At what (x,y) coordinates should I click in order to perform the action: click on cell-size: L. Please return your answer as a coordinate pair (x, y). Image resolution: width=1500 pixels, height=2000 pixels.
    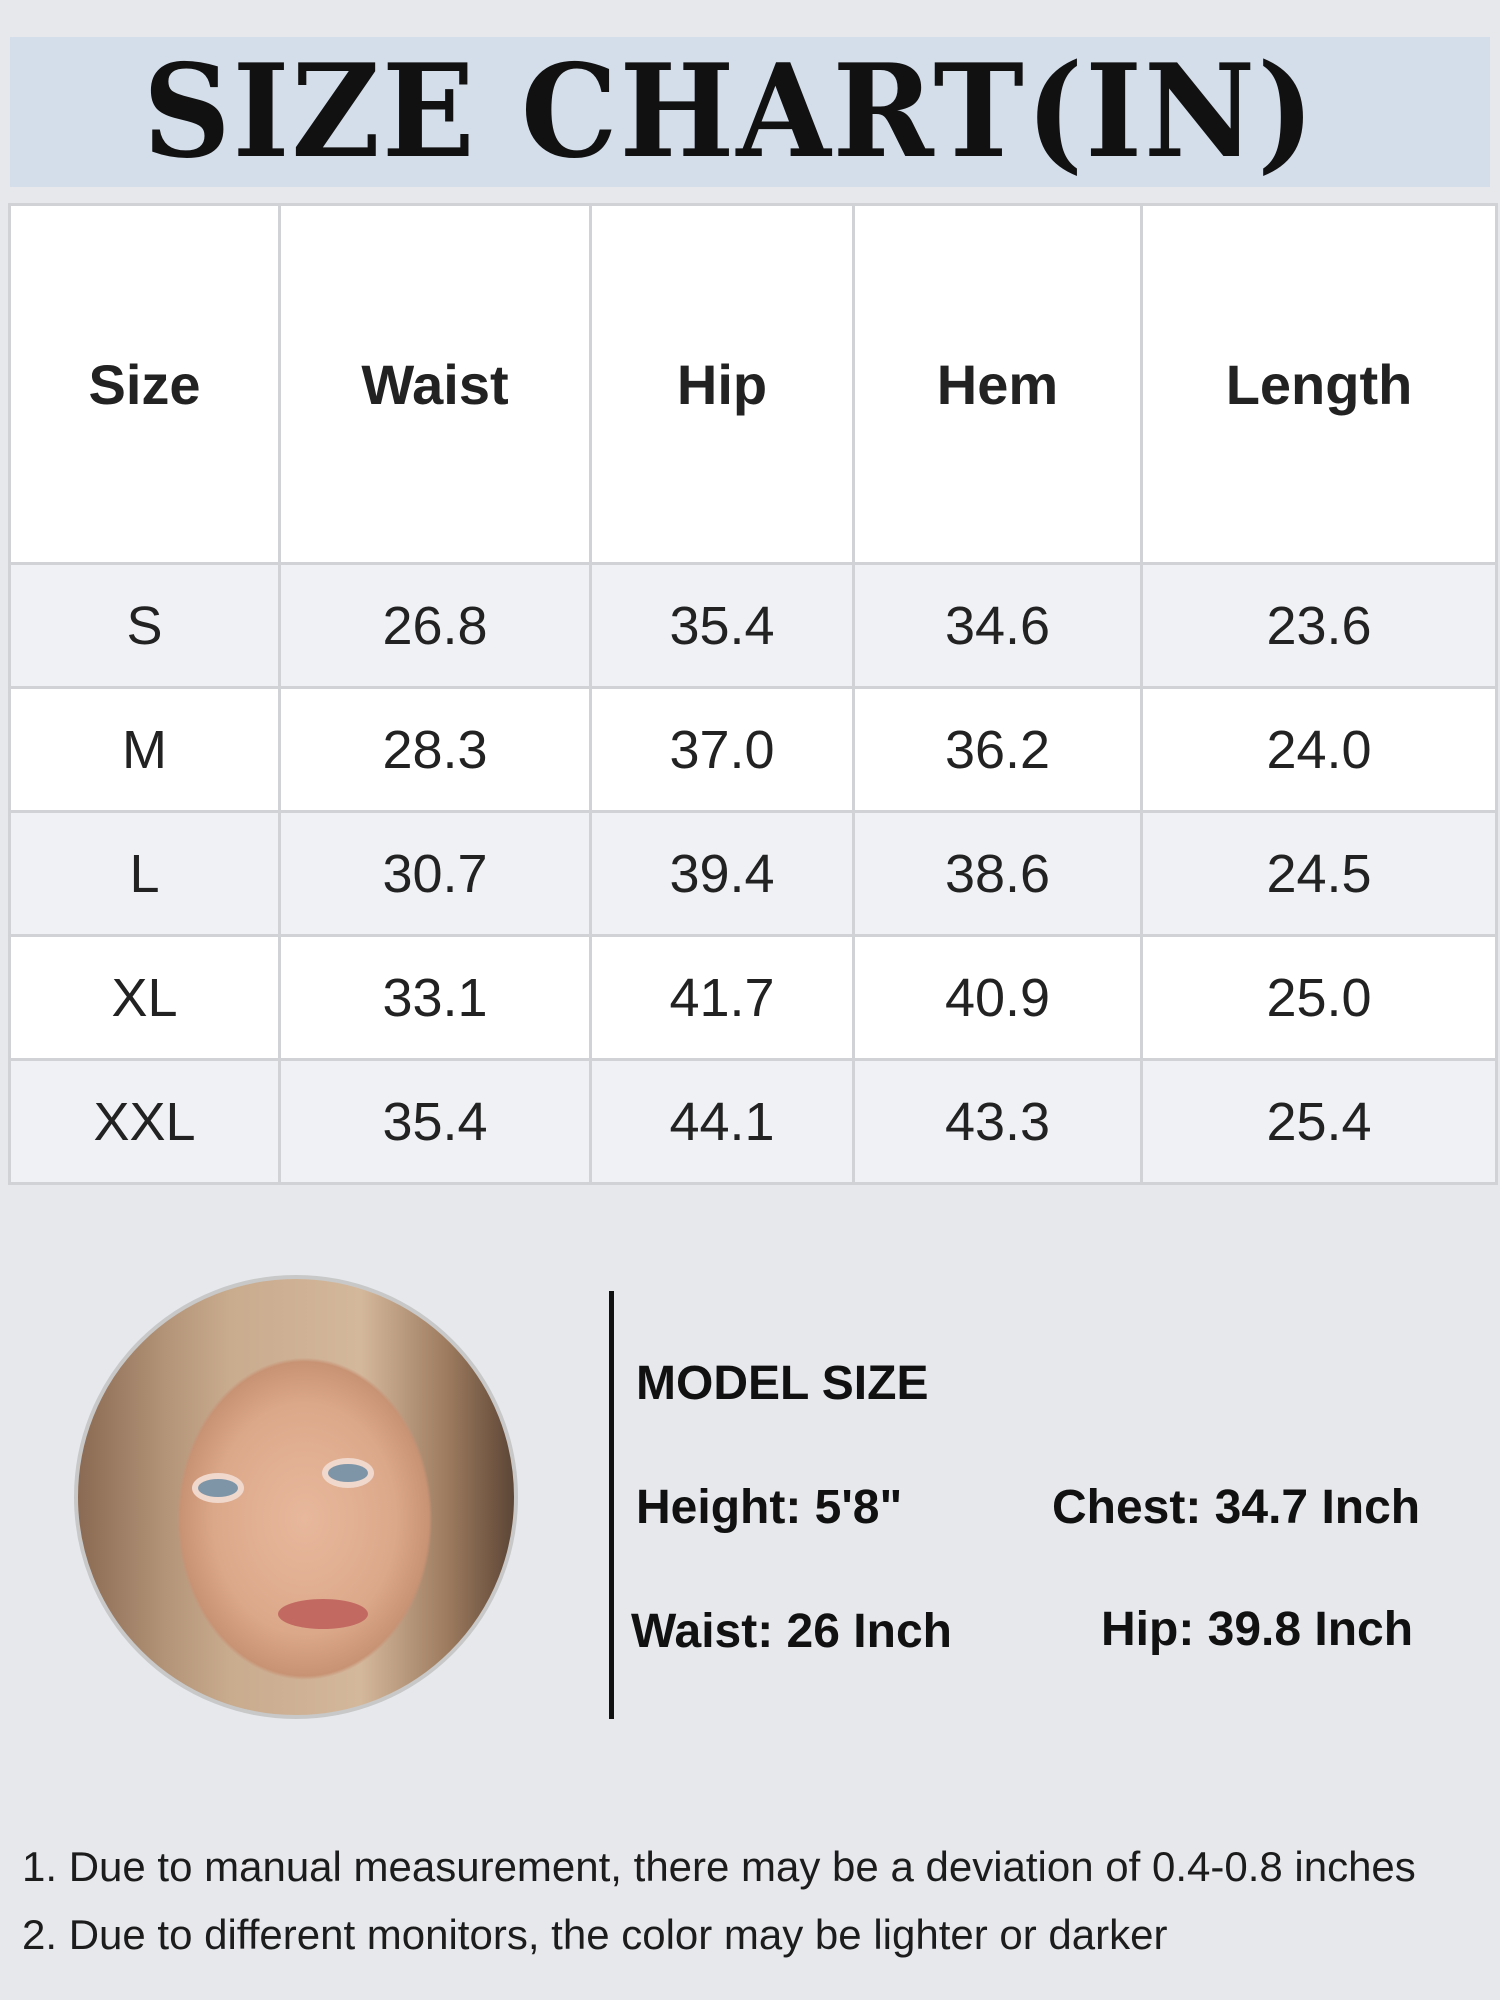
    Looking at the image, I should click on (144, 873).